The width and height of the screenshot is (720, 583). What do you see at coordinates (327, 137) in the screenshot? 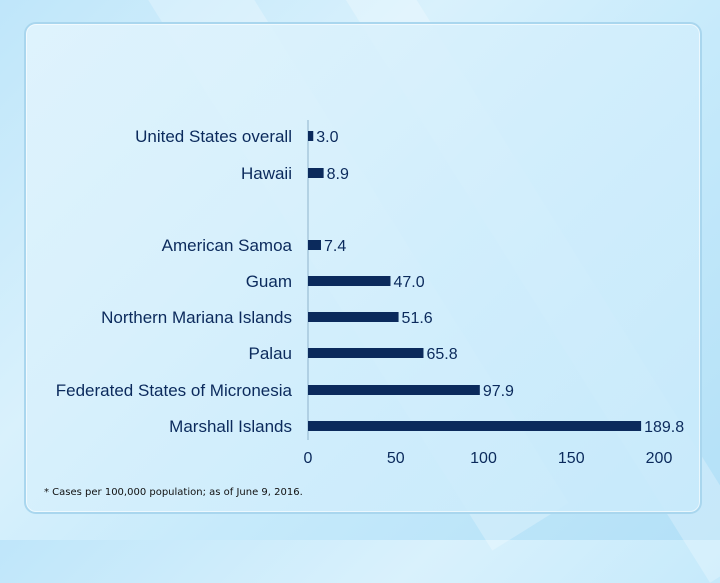
I see `value-label: 3.0` at bounding box center [327, 137].